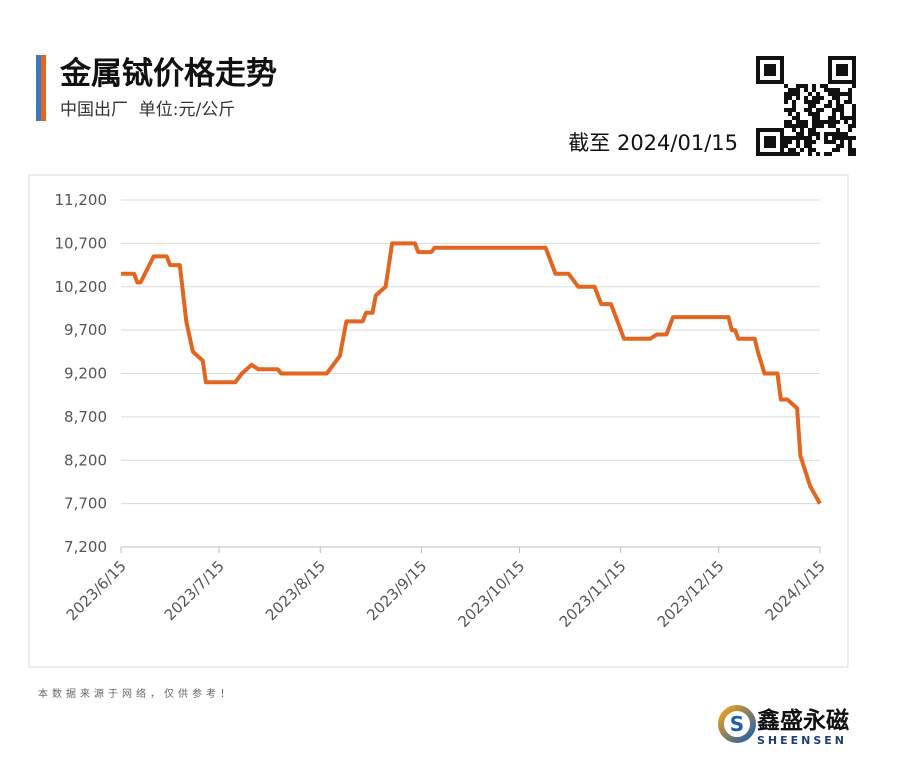 This screenshot has height=770, width=900. I want to click on logo-mark, so click(737, 724).